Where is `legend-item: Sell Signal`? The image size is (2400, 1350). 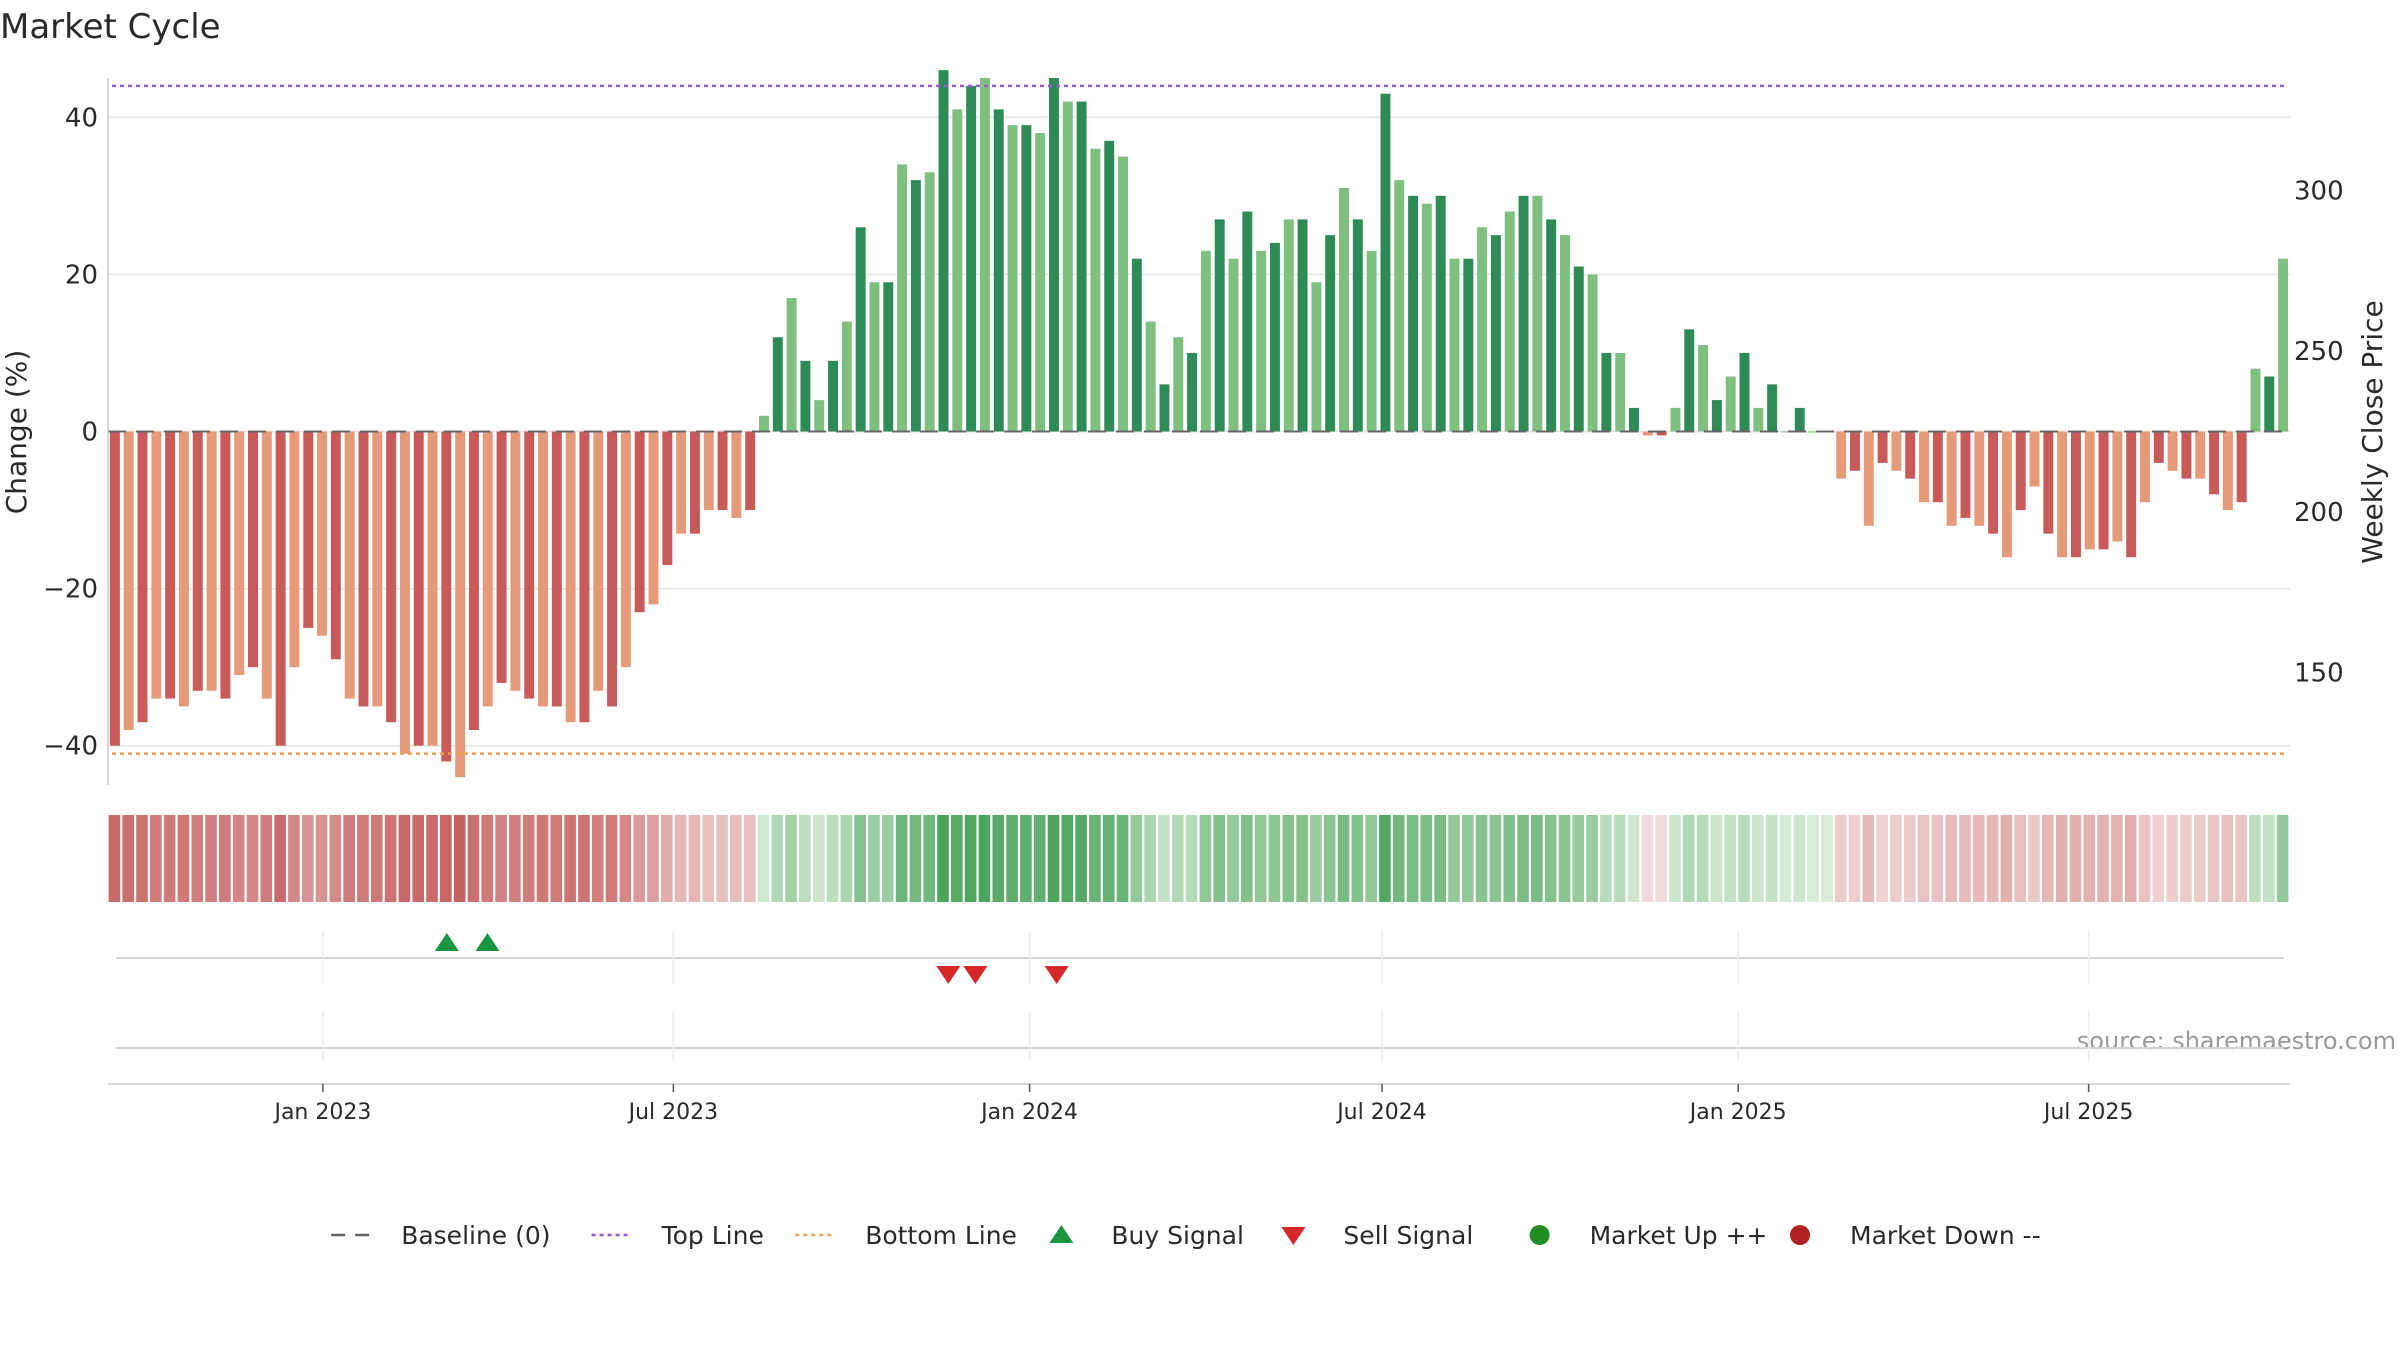
legend-item: Sell Signal is located at coordinates (1377, 1235).